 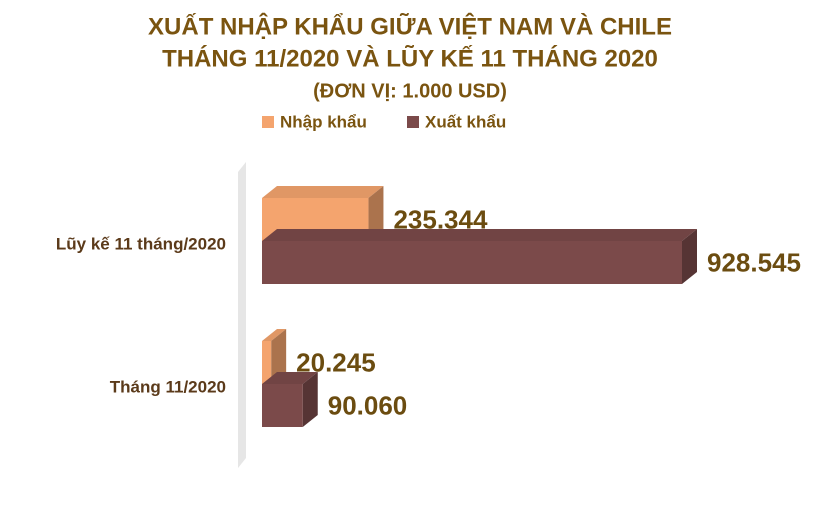 I want to click on value-label: 928.545, so click(x=754, y=262).